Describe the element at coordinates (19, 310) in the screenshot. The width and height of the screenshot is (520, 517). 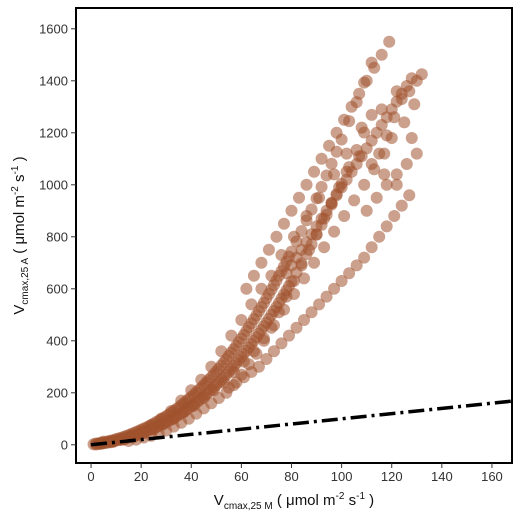
I see `y-axis-title-main: V` at that location.